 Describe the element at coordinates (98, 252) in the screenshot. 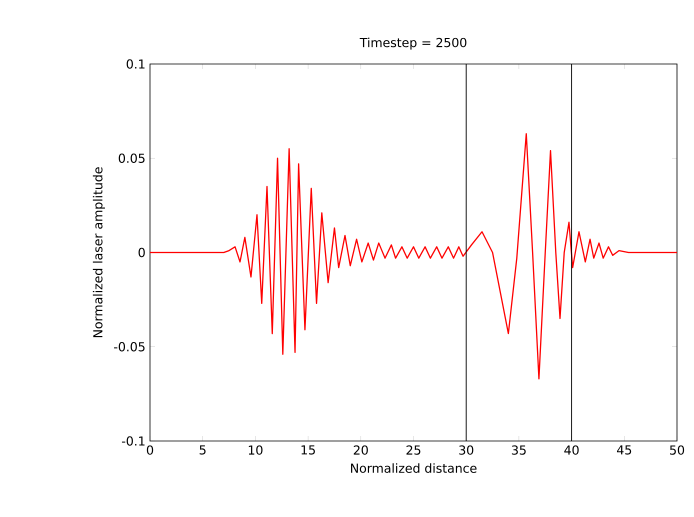

I see `y-axis-title: Normalized laser amplitude` at that location.